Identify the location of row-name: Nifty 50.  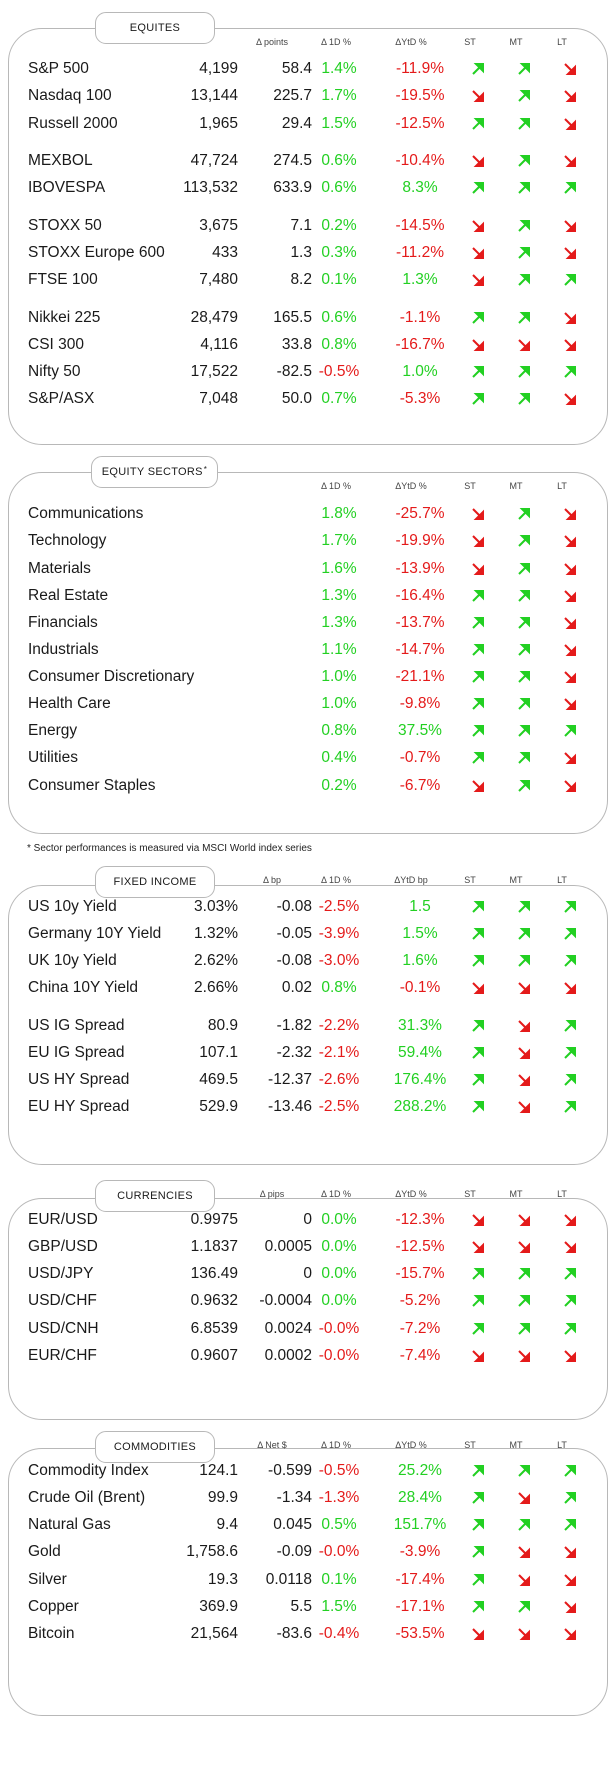
(54, 371).